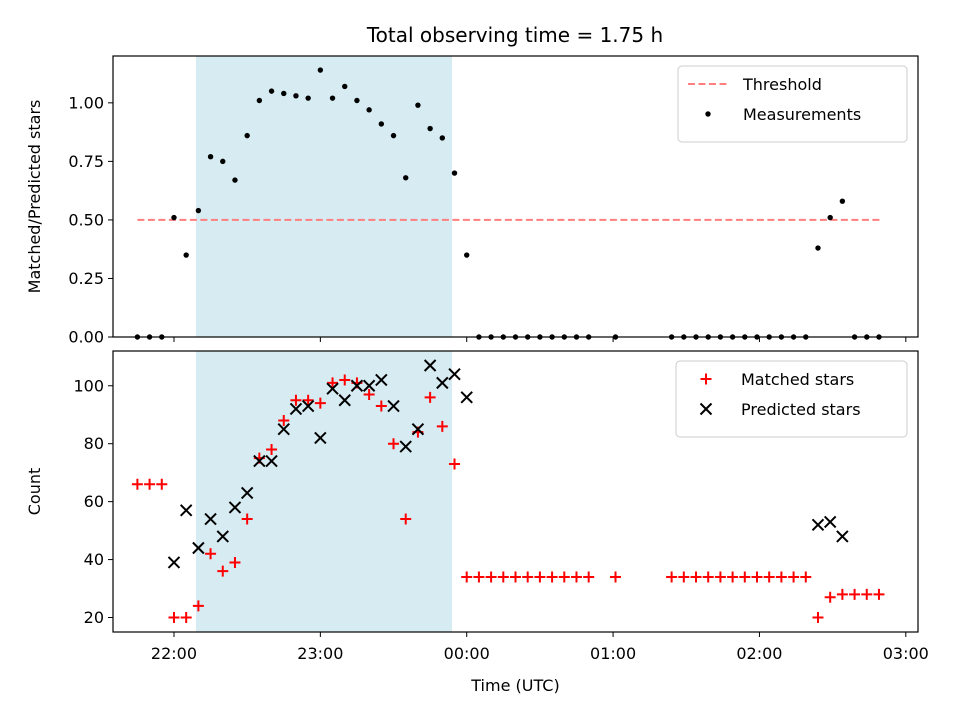  I want to click on y-tick-label: 60, so click(94, 501).